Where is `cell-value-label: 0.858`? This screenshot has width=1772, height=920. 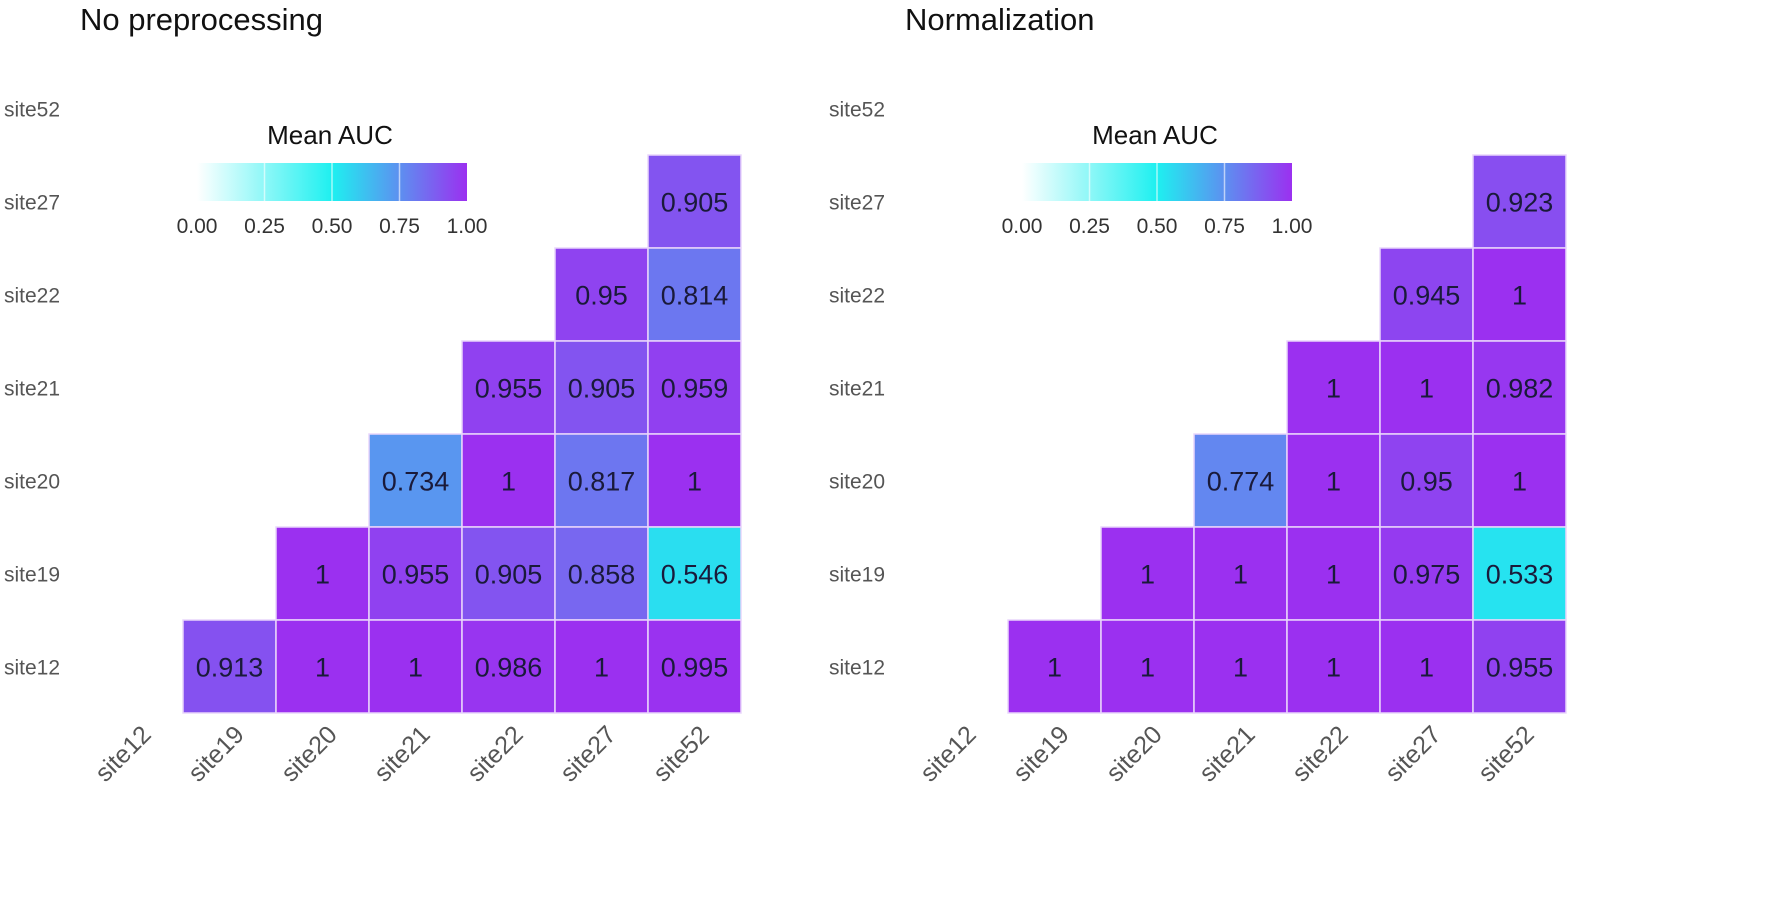
cell-value-label: 0.858 is located at coordinates (602, 575).